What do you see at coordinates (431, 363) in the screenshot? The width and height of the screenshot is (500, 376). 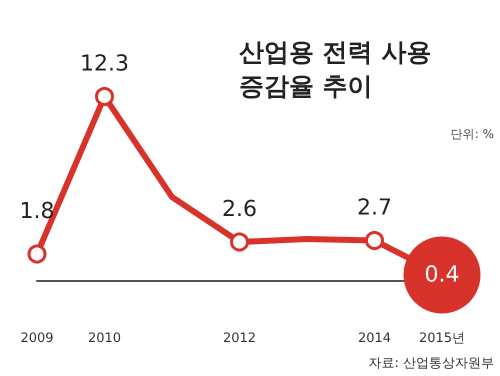 I see `text: 자료: 산업통상자원부` at bounding box center [431, 363].